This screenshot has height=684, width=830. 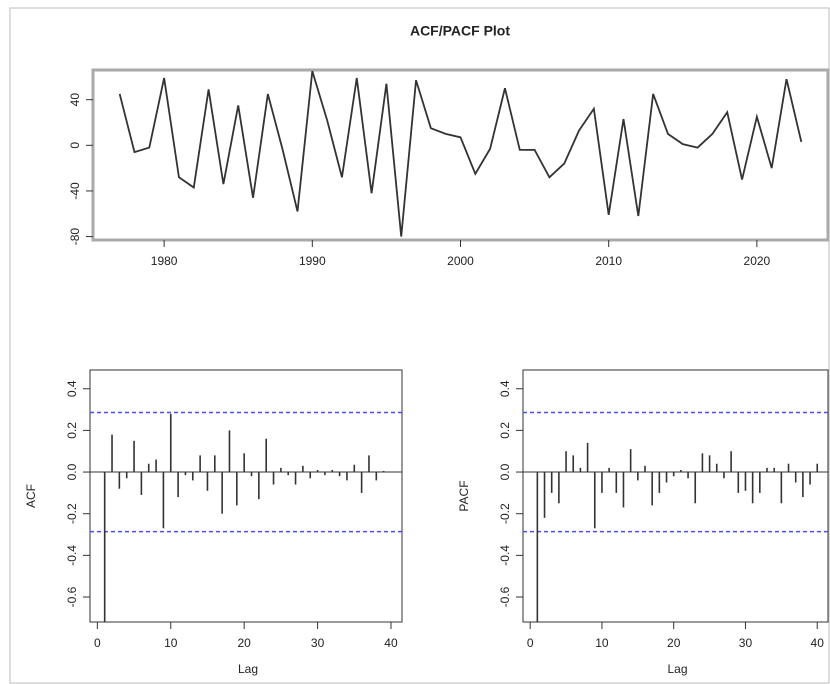 I want to click on y-tick-label: -40, so click(x=75, y=191).